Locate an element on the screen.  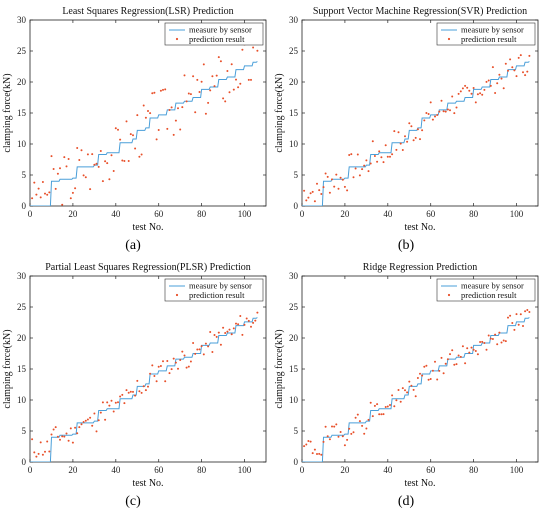
y-tick-label: 10 is located at coordinates (22, 144).